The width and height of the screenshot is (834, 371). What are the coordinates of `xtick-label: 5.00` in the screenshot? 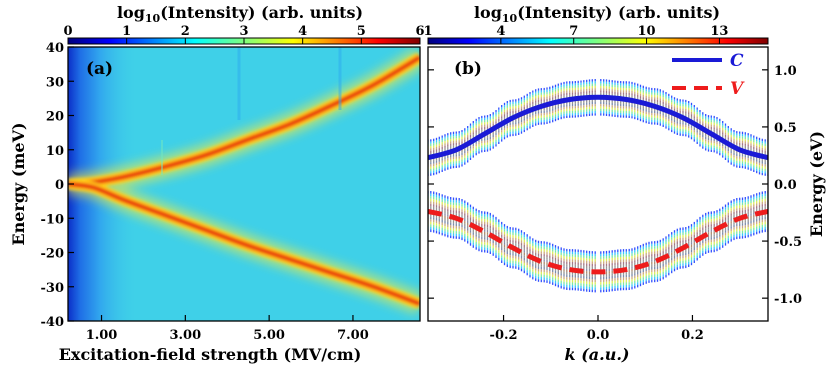 It's located at (269, 335).